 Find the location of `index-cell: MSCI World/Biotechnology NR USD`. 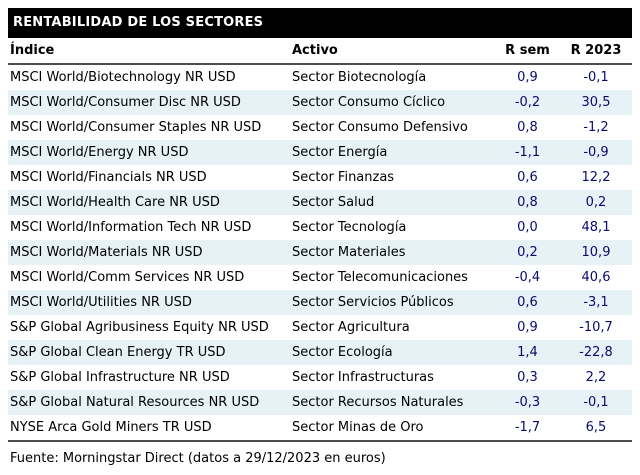

index-cell: MSCI World/Biotechnology NR USD is located at coordinates (123, 77).